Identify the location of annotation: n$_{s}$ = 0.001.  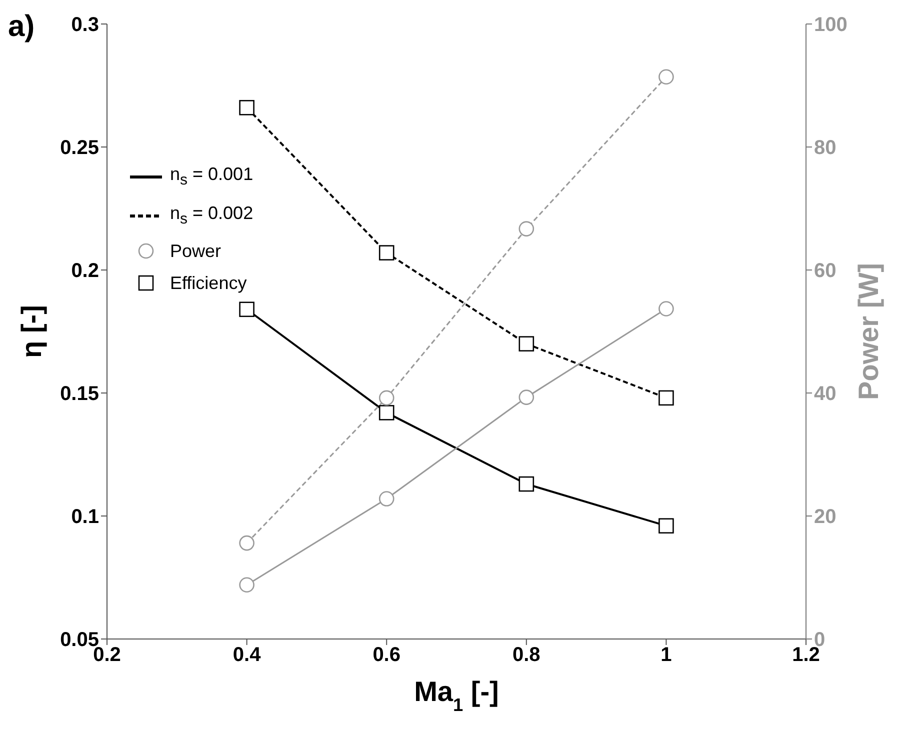
(212, 176).